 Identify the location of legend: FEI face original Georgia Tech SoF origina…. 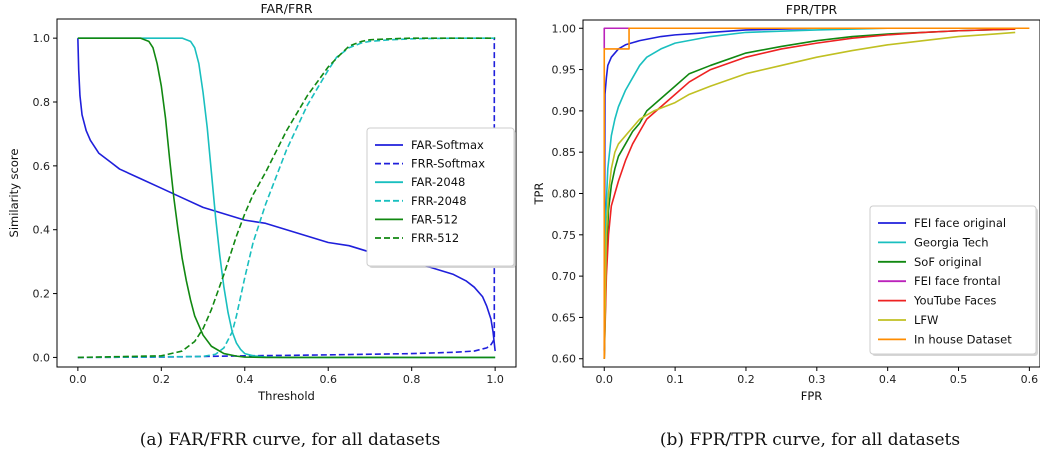
(953, 280).